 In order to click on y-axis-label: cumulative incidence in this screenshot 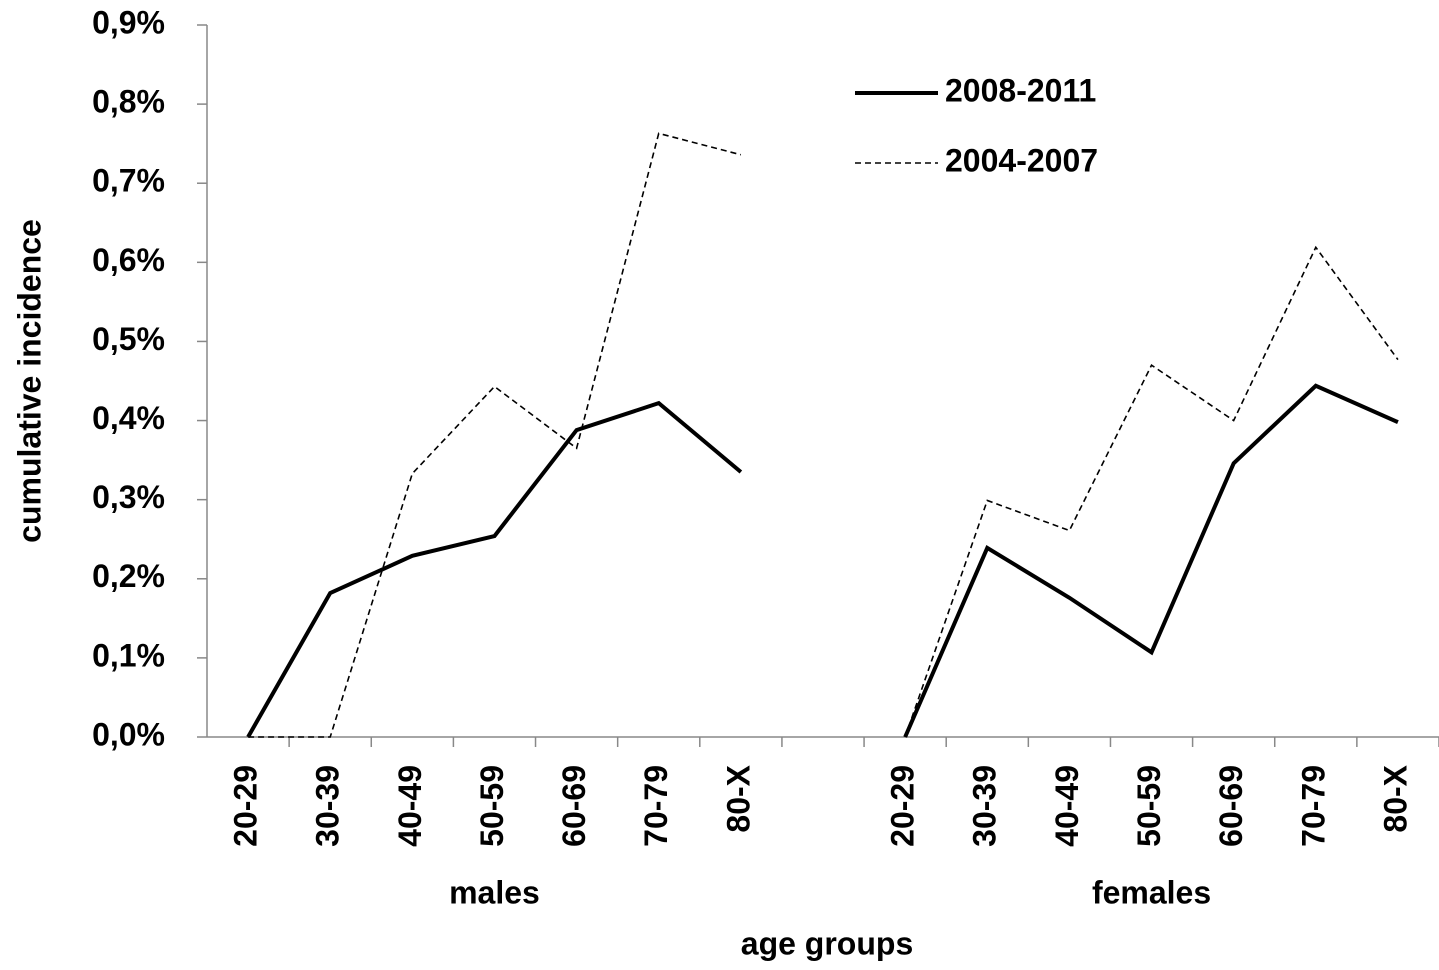, I will do `click(29, 381)`.